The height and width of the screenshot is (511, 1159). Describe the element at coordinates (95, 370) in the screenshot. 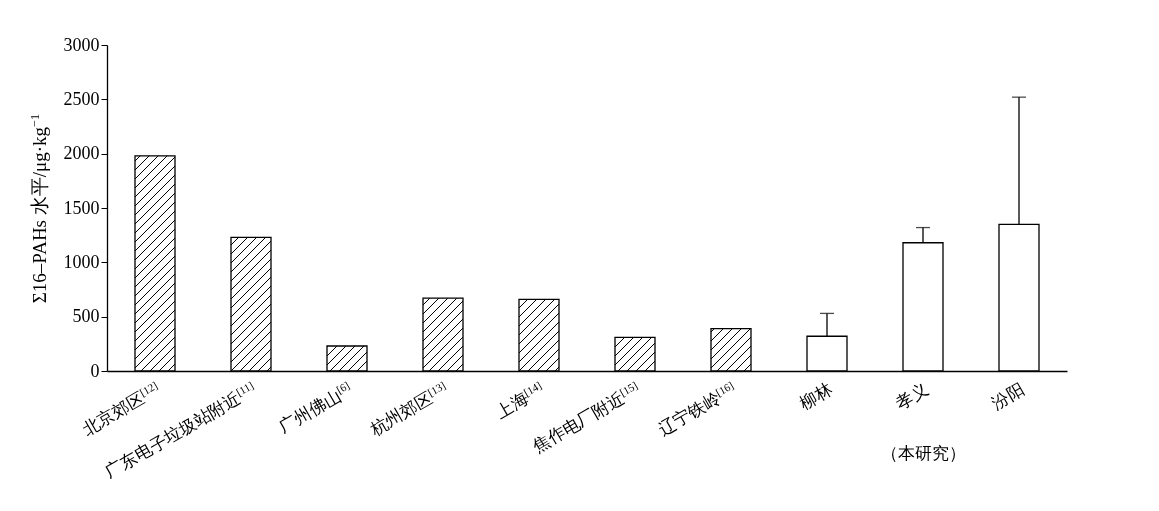

I see `y-tick-label: 0` at that location.